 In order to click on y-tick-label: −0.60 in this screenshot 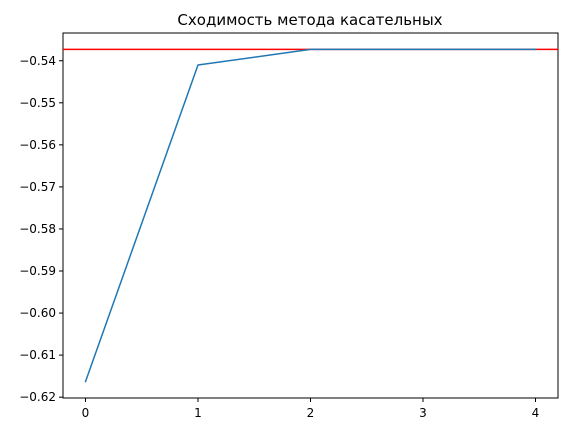, I will do `click(37, 313)`.